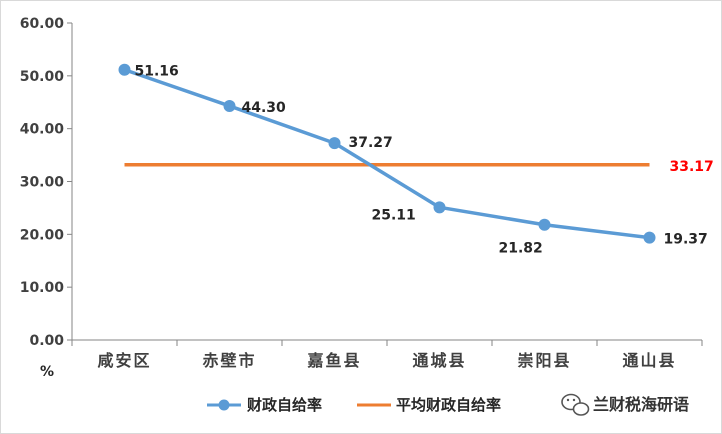  Describe the element at coordinates (229, 360) in the screenshot. I see `x-tick-label: 赤壁市` at that location.